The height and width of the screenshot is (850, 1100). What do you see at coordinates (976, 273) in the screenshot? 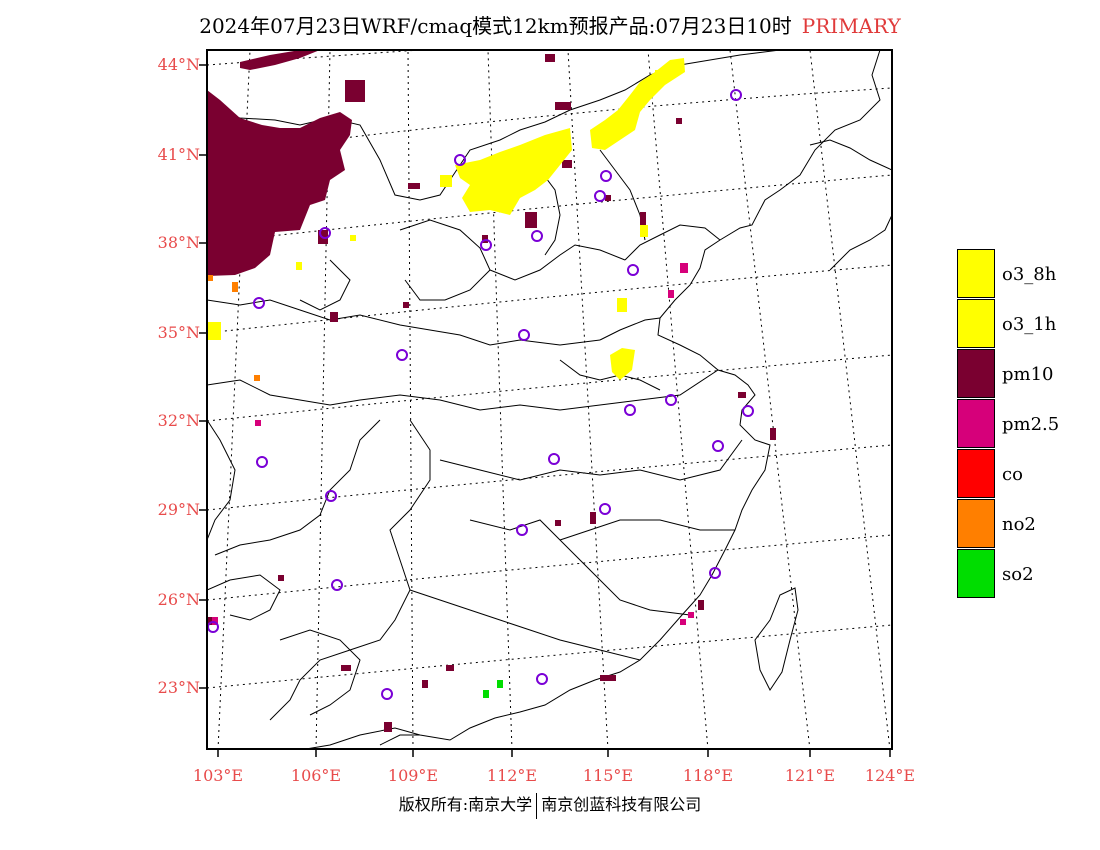
I see `legend-swatch-o3-8h` at bounding box center [976, 273].